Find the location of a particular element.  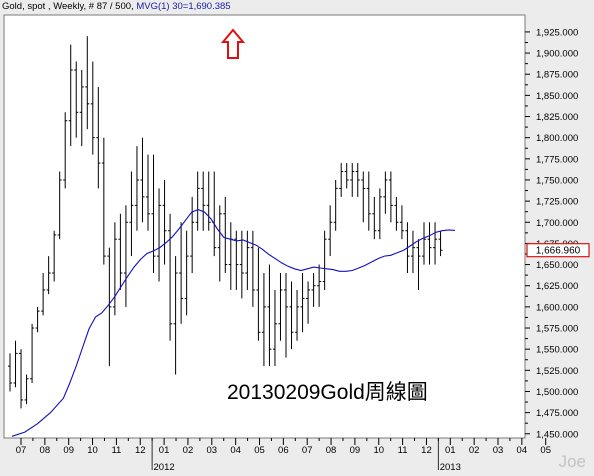

y-tick-label: 1,825.000 is located at coordinates (557, 117).